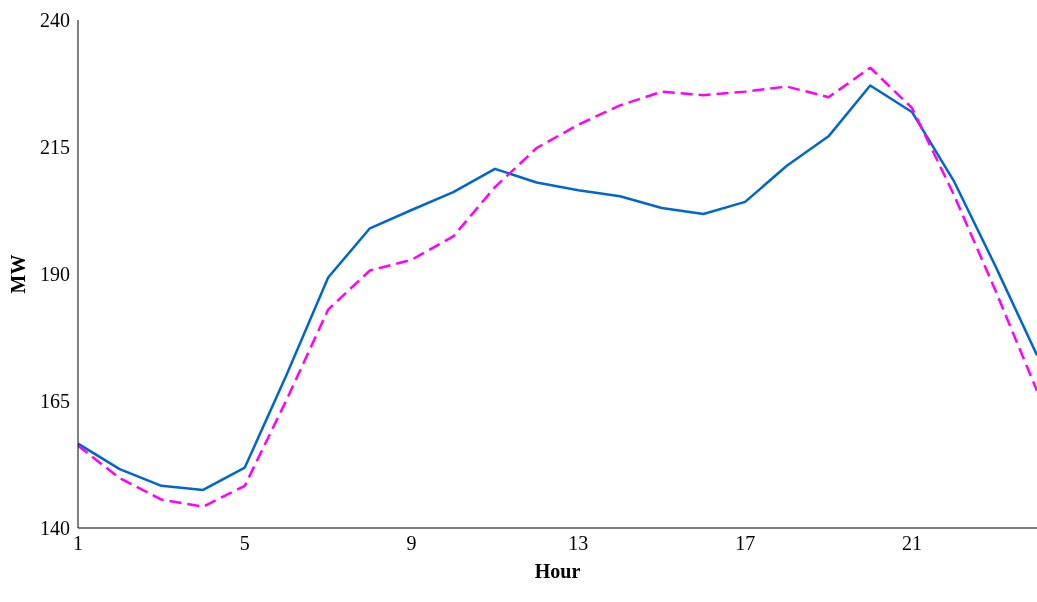 This screenshot has width=1037, height=602. I want to click on y-tick-label: 240, so click(55, 20).